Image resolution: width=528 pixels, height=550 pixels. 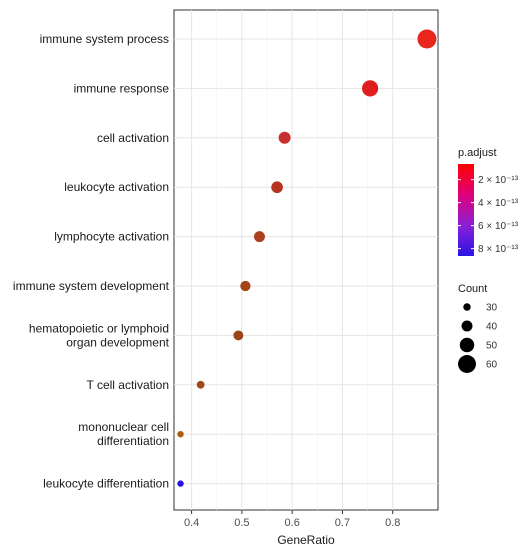 I want to click on count-legend-label: 40, so click(x=492, y=327).